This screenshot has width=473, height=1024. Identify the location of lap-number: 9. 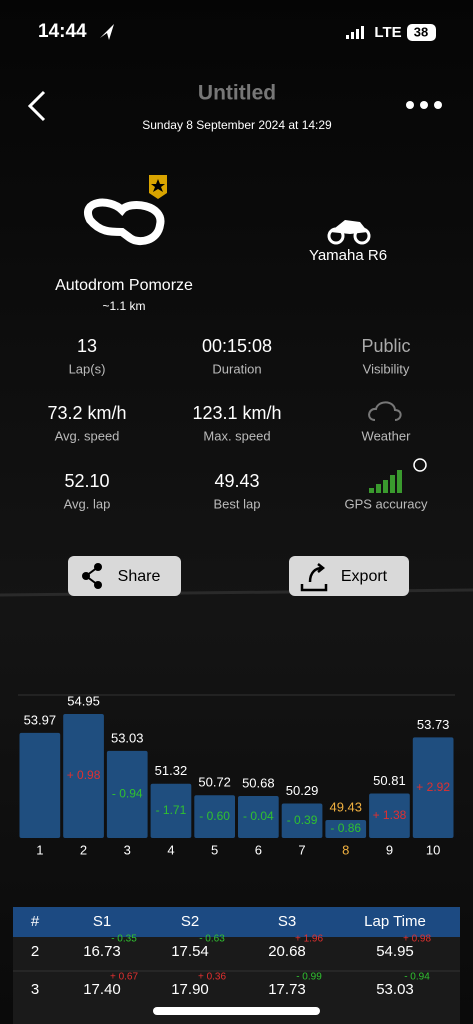
(389, 849).